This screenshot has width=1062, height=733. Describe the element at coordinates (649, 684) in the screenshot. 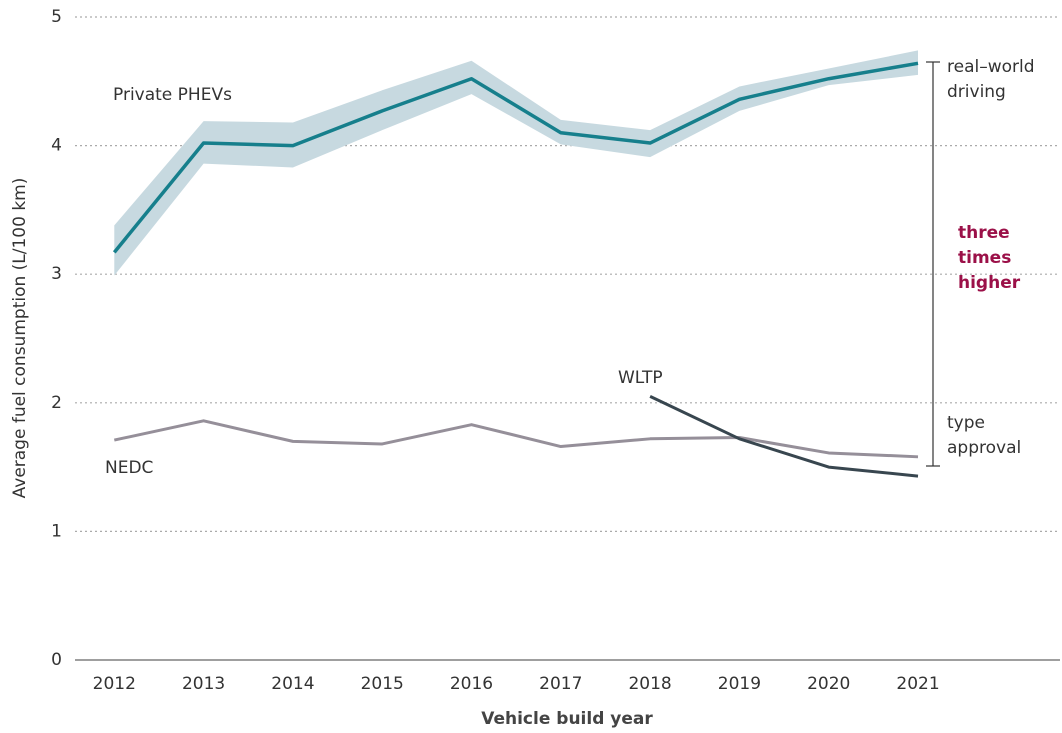

I see `x-tick-label: 2018` at that location.